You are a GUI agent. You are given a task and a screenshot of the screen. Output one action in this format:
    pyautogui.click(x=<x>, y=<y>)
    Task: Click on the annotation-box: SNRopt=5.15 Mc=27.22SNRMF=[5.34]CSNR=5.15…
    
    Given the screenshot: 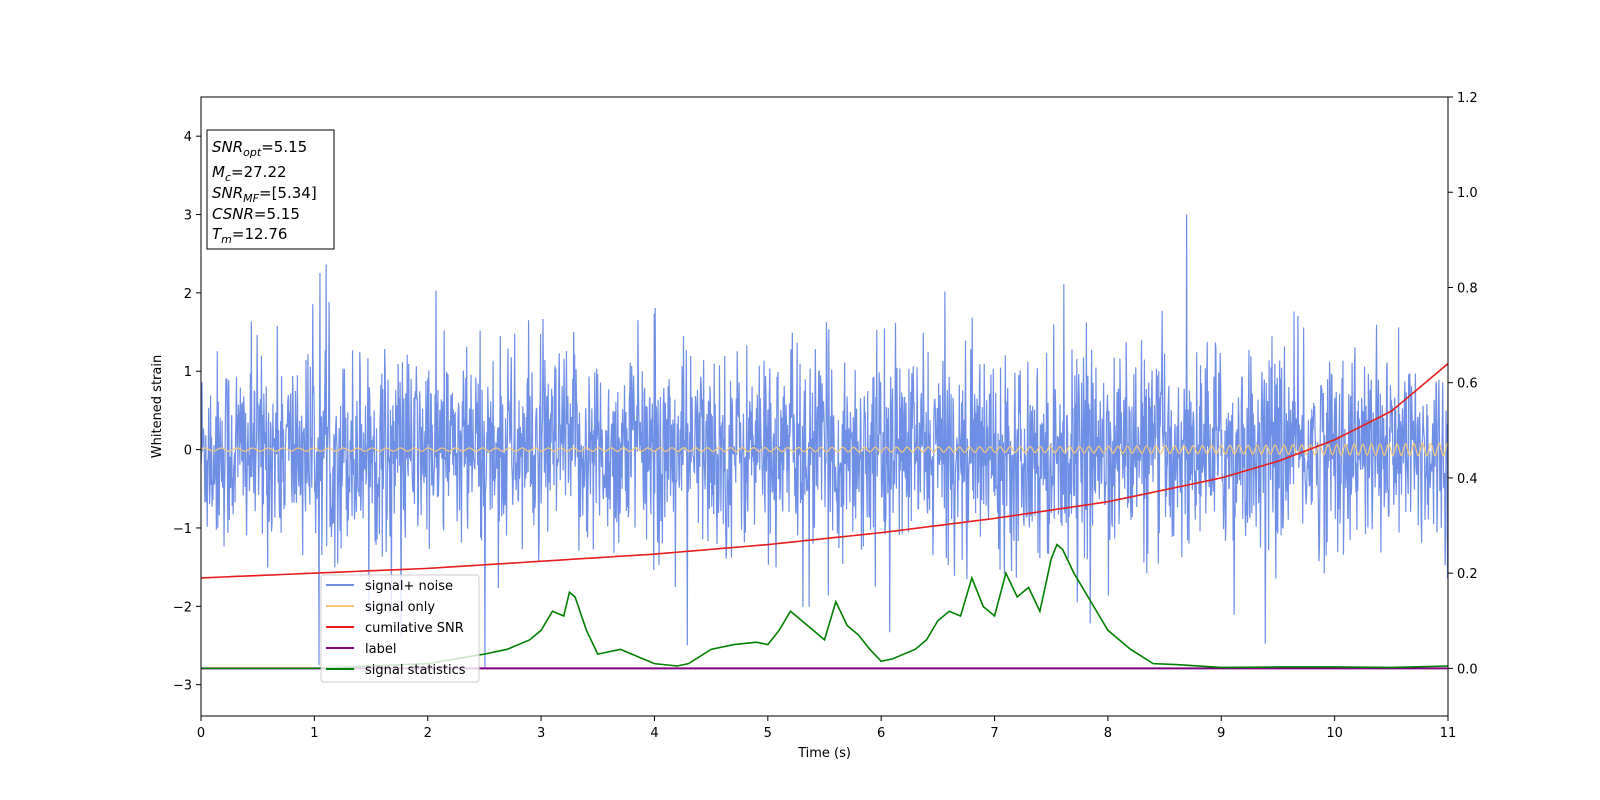 What is the action you would take?
    pyautogui.click(x=270, y=189)
    